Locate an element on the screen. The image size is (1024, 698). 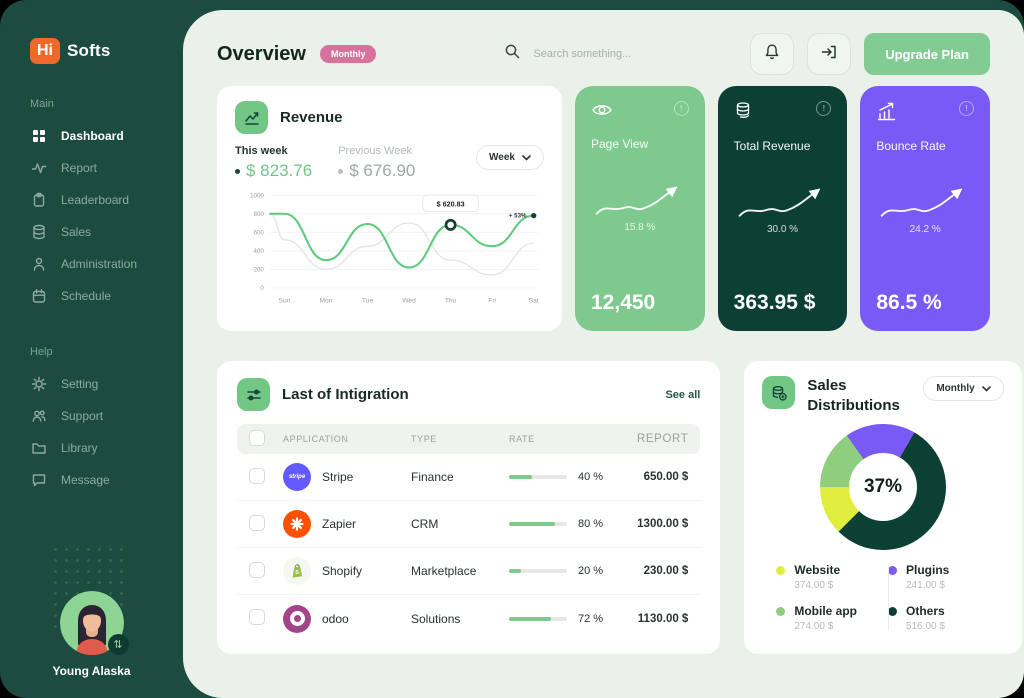
stat-percent: 30.0 % is located at coordinates (782, 230).